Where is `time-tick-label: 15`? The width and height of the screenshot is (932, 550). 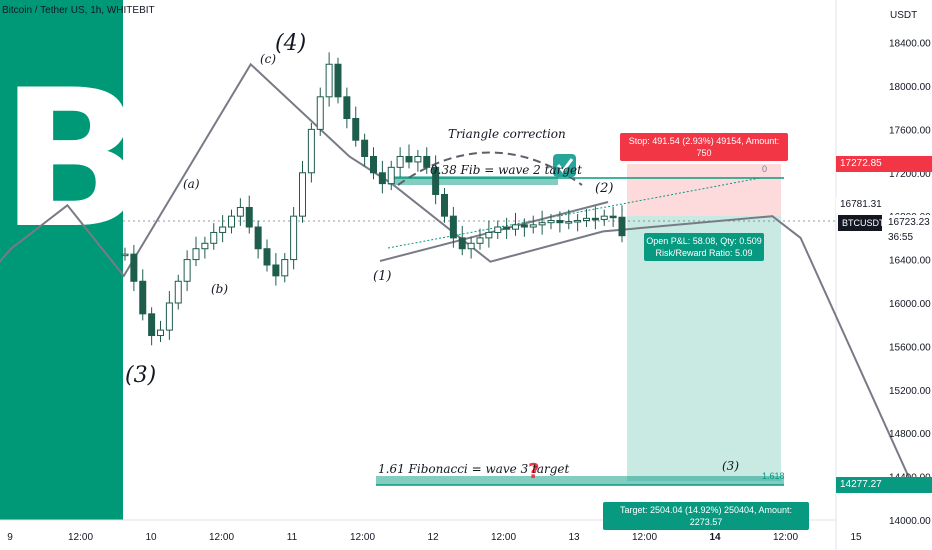 time-tick-label: 15 is located at coordinates (856, 537).